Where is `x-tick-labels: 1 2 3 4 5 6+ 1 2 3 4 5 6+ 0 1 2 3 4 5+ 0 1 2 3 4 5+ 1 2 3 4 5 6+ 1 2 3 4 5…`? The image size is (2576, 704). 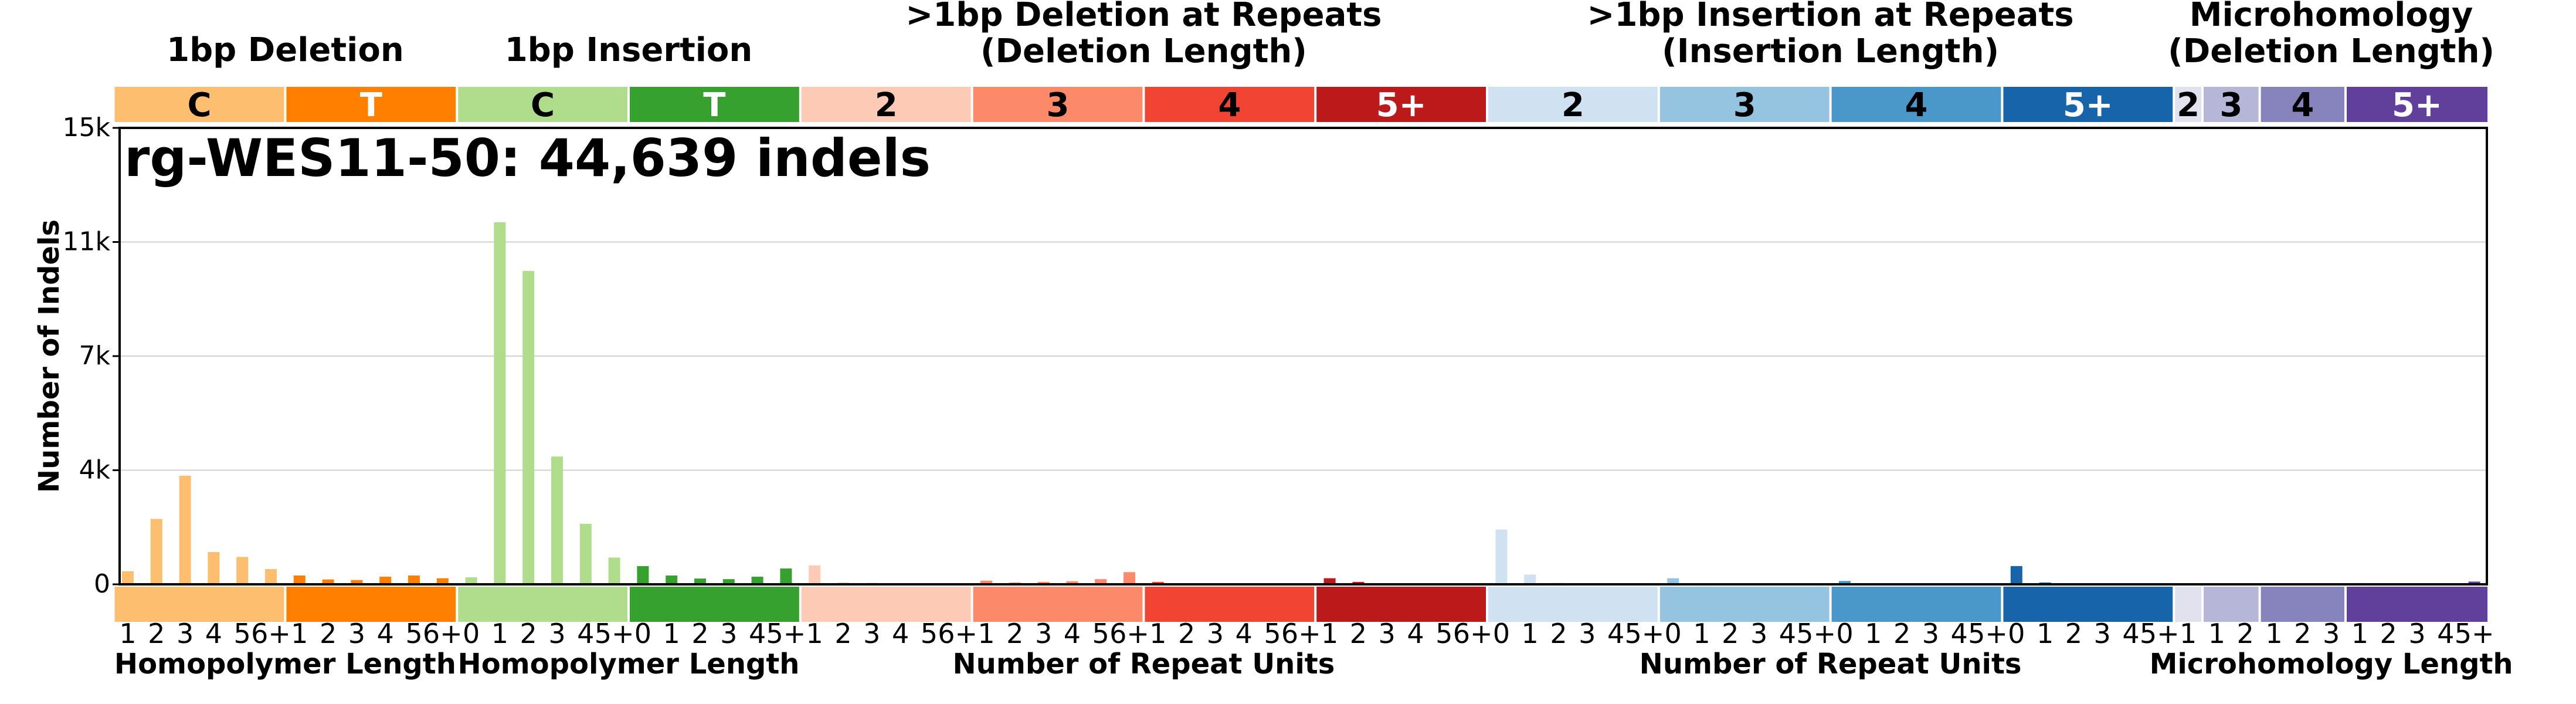
x-tick-labels: 1 2 3 4 5 6+ 1 2 3 4 5 6+ 0 1 2 3 4 5+ 0 1 2 3 4 5+ 1 2 3 4 5 6+ 1 2 3 4 5… is located at coordinates (1306, 633).